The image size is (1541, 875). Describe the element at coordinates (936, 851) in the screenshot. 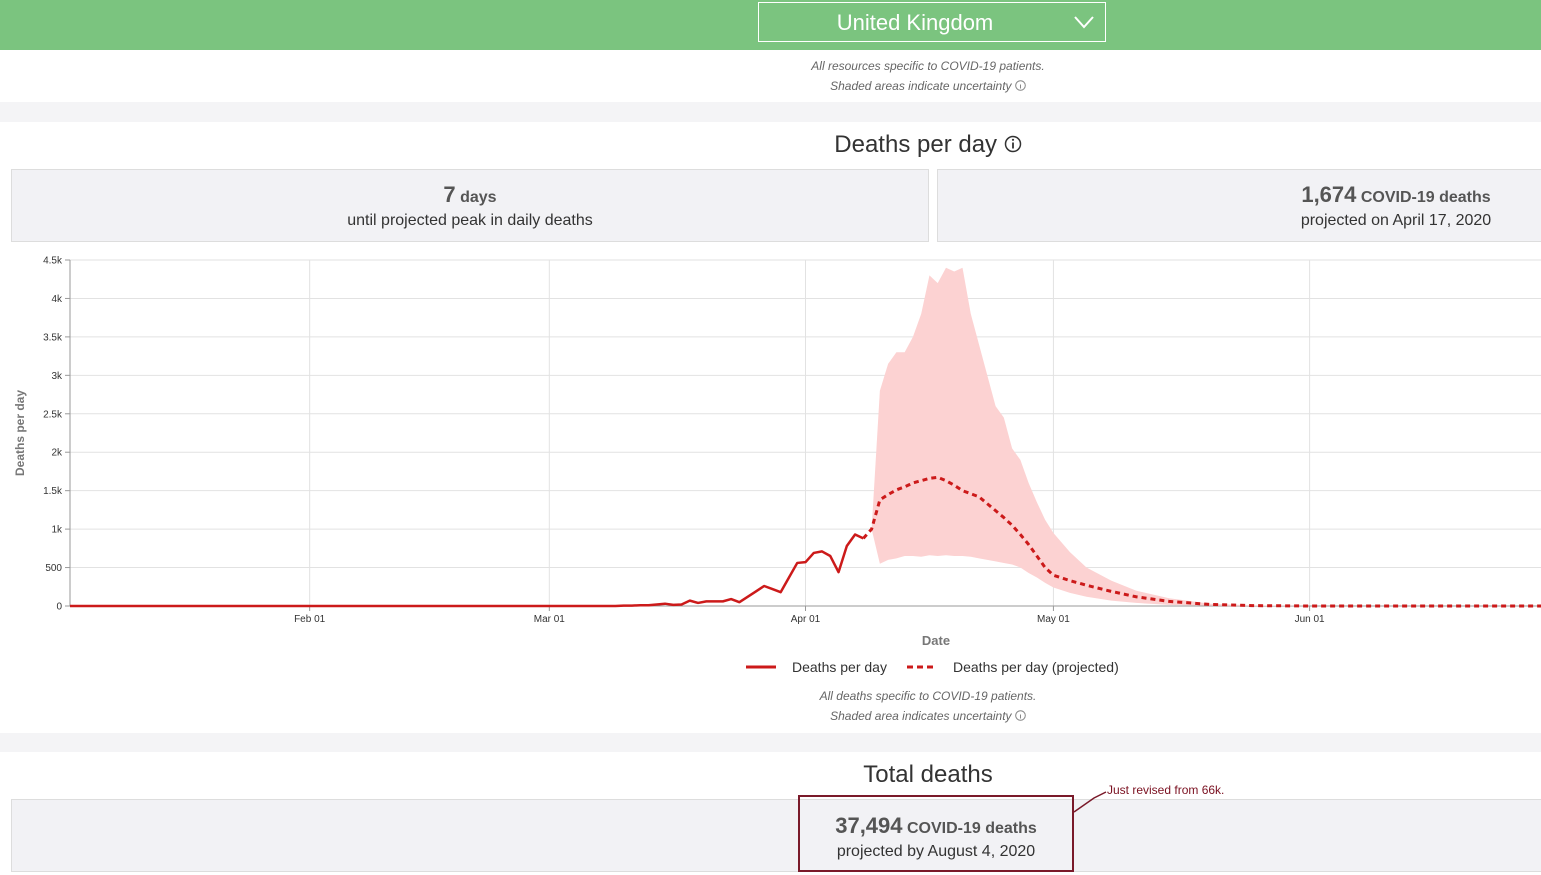

I see `stat-caption: projected by August 4, 2020` at that location.